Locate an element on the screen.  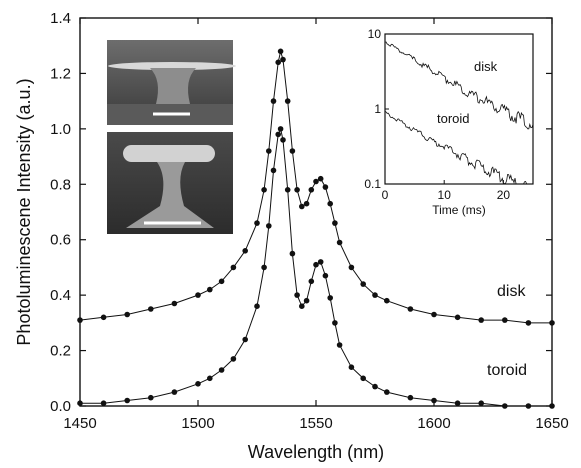
inset-label-disk: disk is located at coordinates (486, 66).